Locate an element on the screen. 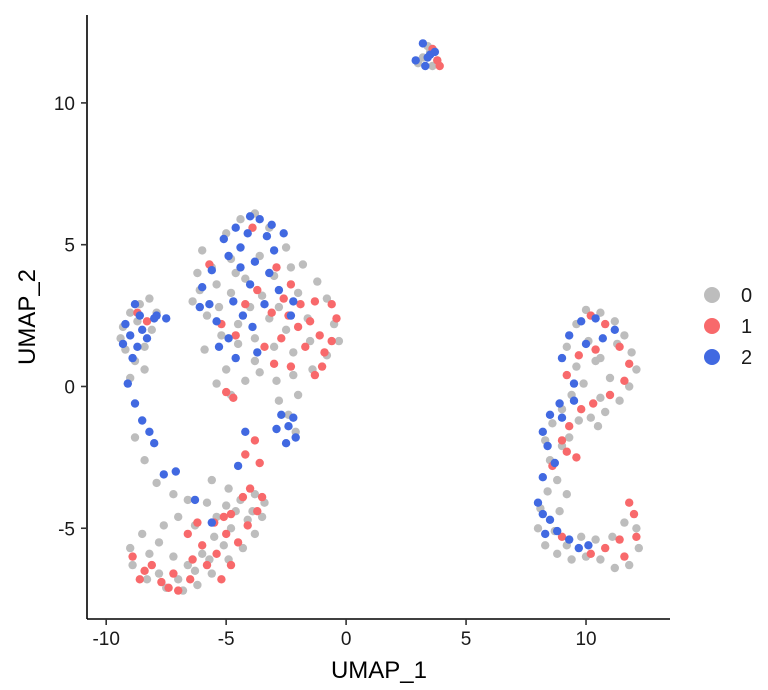 This screenshot has height=690, width=768. legend-label: 2 is located at coordinates (746, 358).